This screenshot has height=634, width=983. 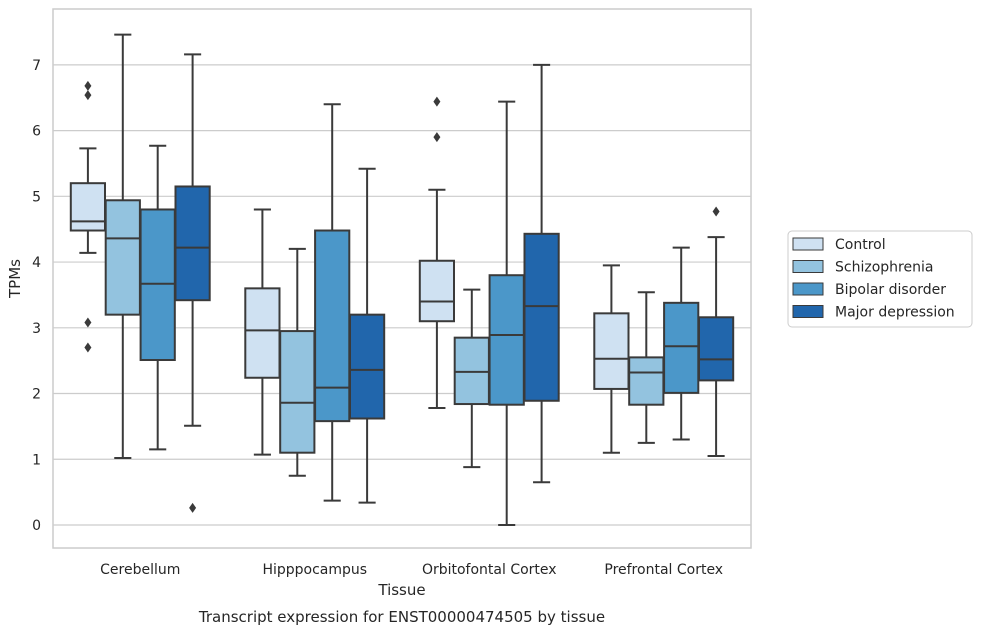 I want to click on legend-item-control: Control, so click(x=839, y=245).